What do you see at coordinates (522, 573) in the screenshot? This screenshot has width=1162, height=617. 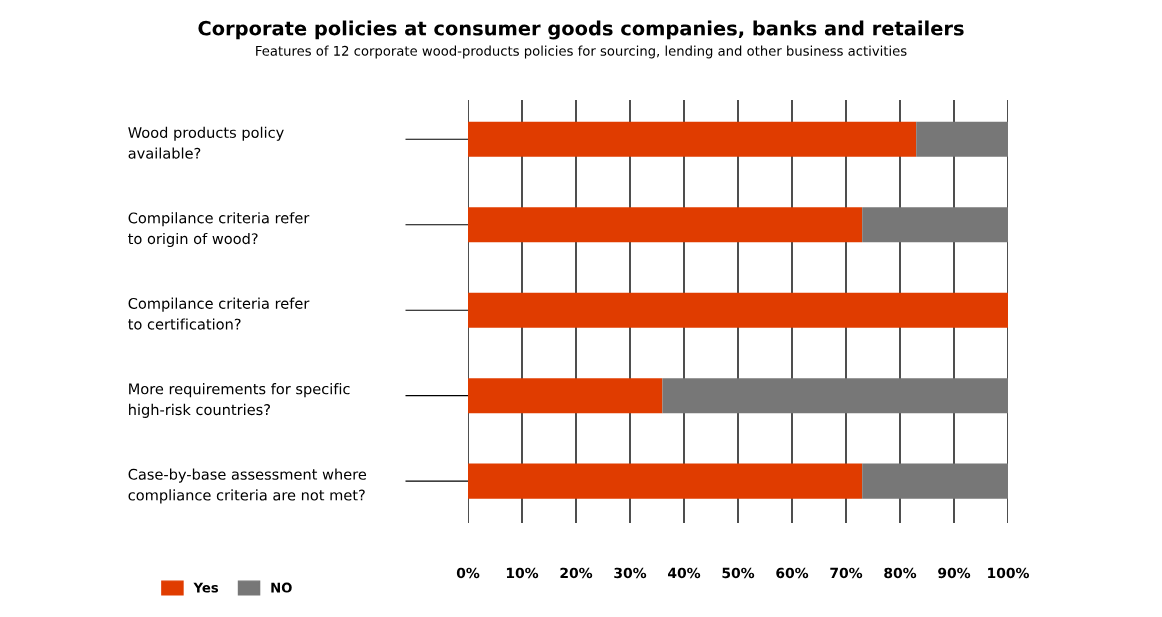 I see `x-tick-label: 10%` at bounding box center [522, 573].